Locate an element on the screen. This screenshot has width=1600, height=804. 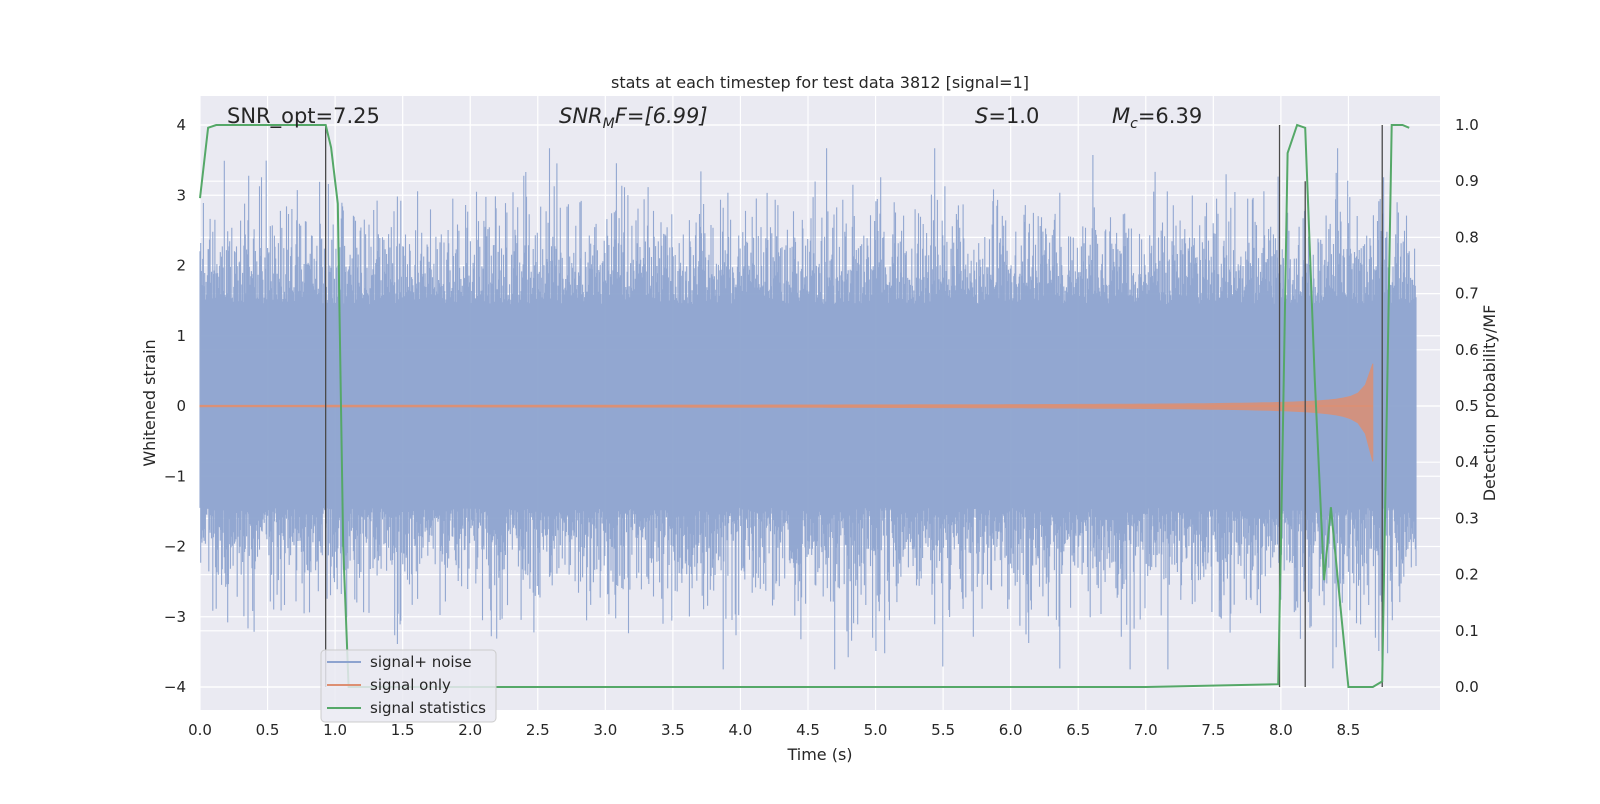
x-tick-label: 7.0 is located at coordinates (1146, 730).